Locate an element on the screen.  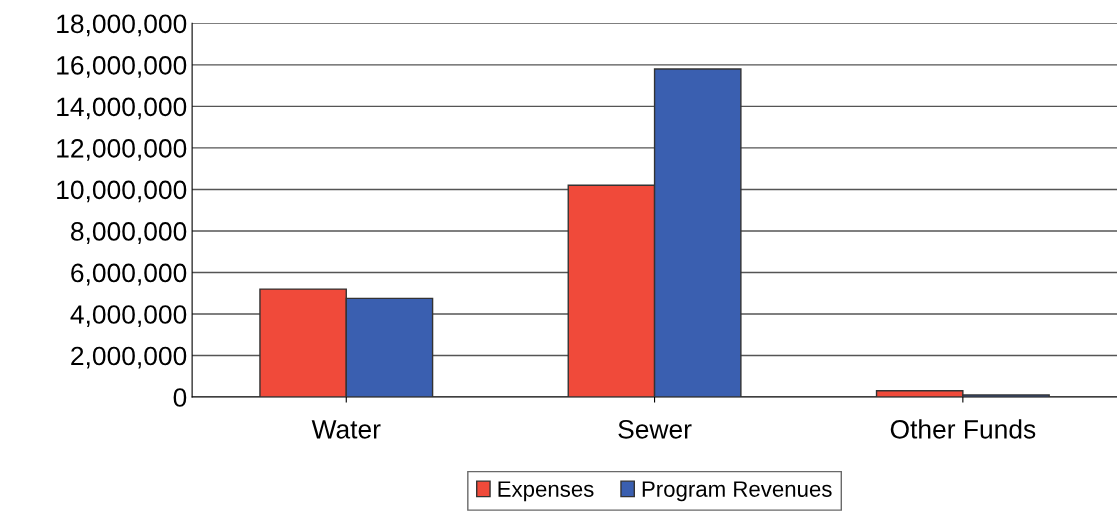
y-tick-label: 6,000,000 is located at coordinates (129, 274).